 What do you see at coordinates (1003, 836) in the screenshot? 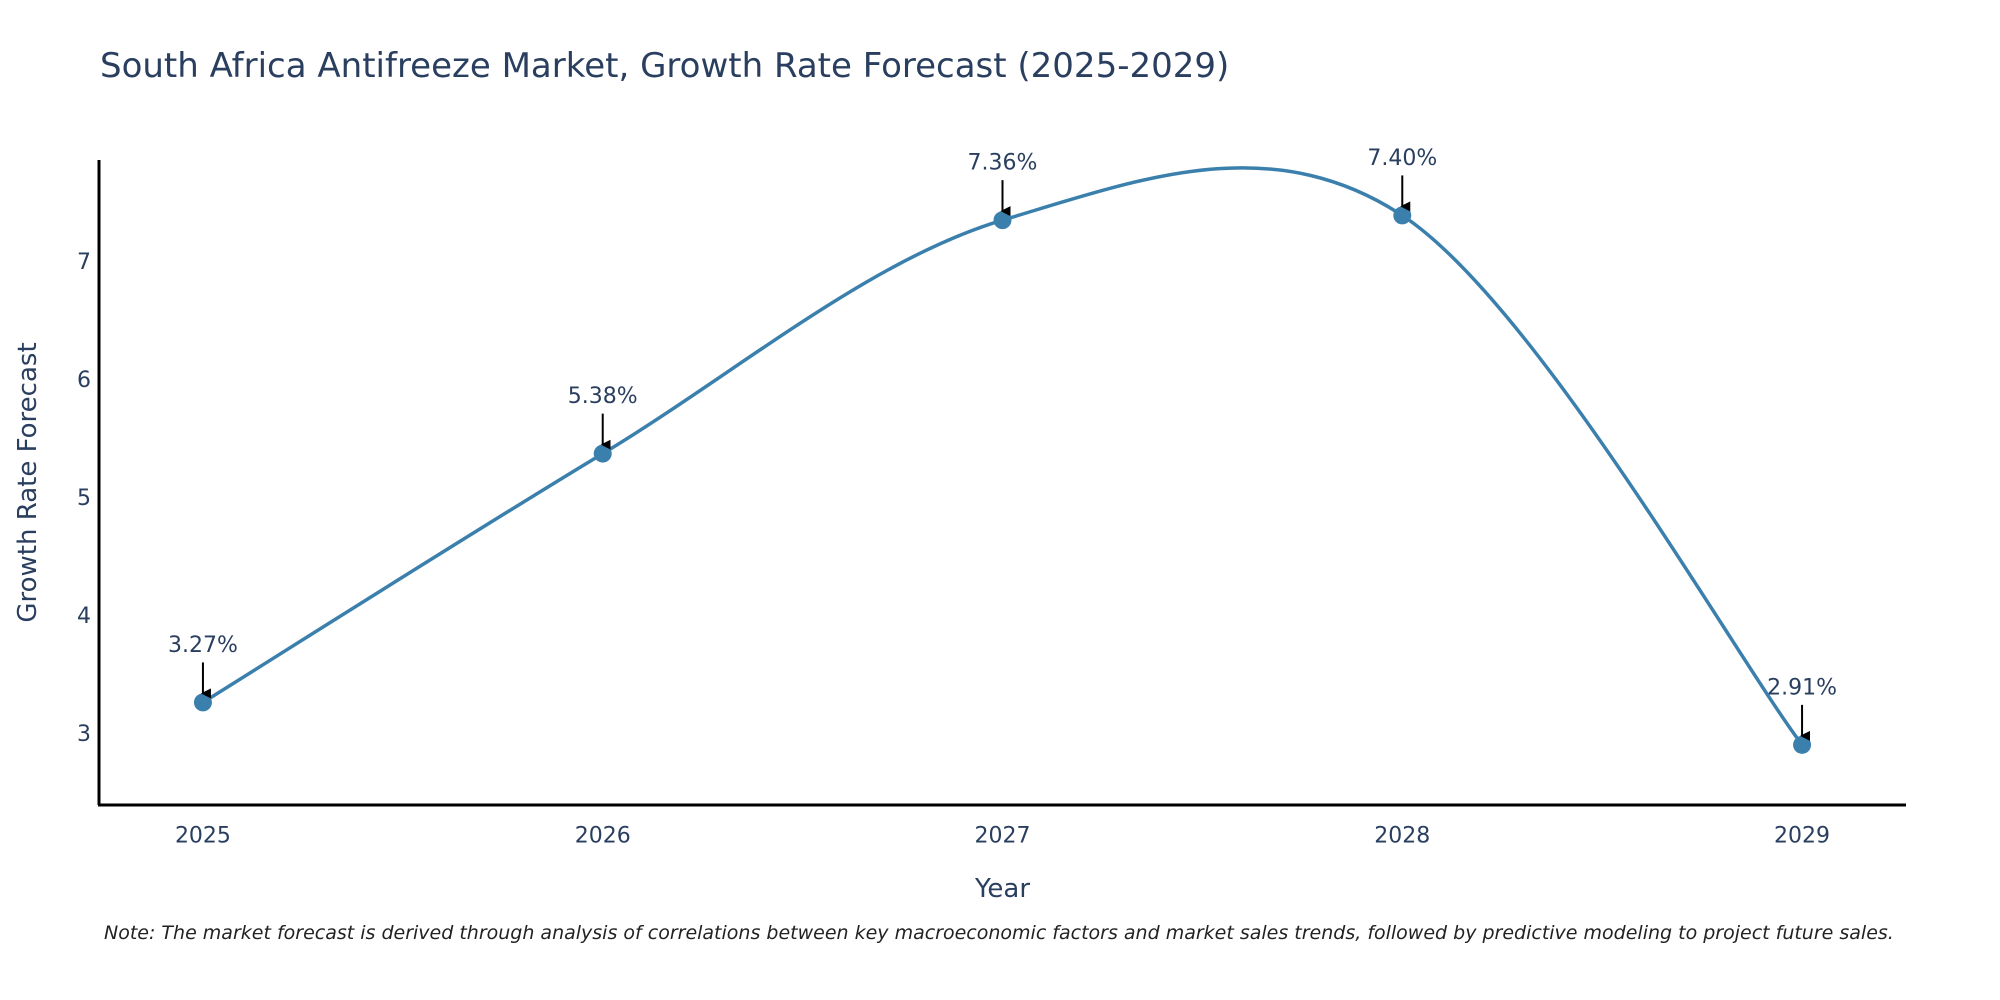
I see `x-tick-label: 2027` at bounding box center [1003, 836].